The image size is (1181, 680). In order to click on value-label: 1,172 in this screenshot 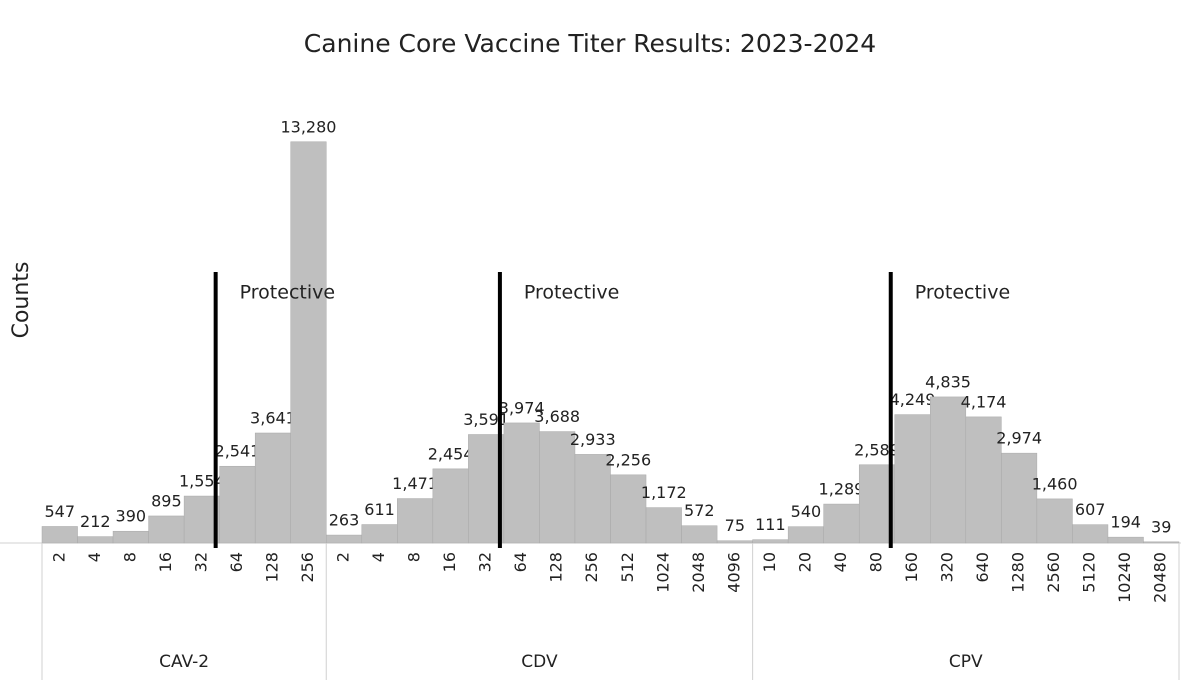, I will do `click(664, 492)`.